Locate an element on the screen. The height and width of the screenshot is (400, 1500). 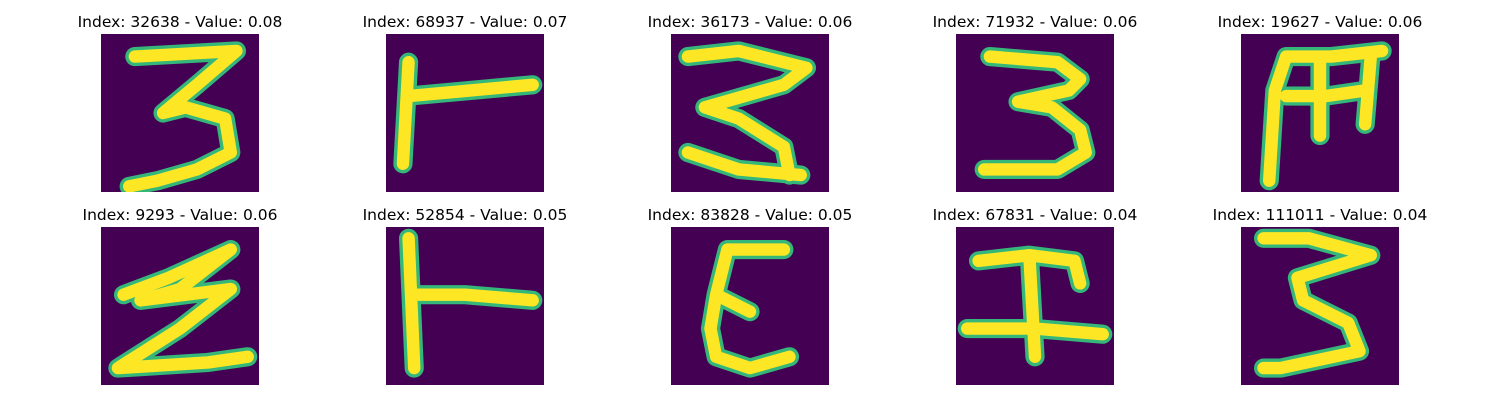
panel-title: Index: 32638 - Value: 0.08 is located at coordinates (180, 22).